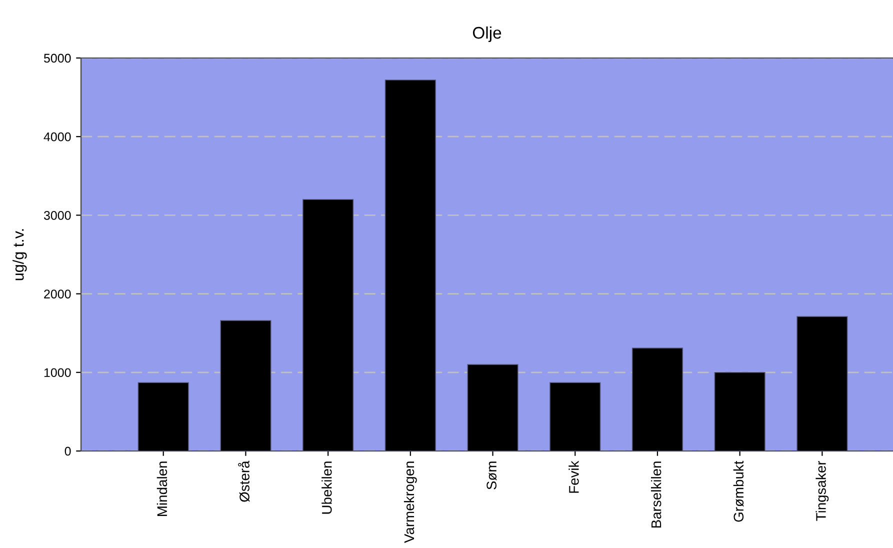 This screenshot has width=893, height=548. Describe the element at coordinates (67, 451) in the screenshot. I see `y-tick-label: 0` at that location.